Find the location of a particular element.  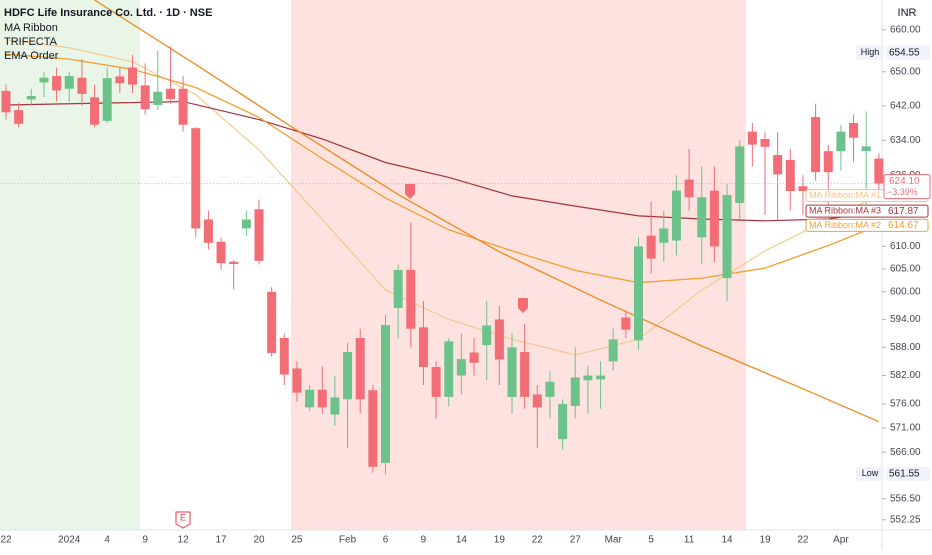

ma-tag-value: 617.87 is located at coordinates (903, 211).